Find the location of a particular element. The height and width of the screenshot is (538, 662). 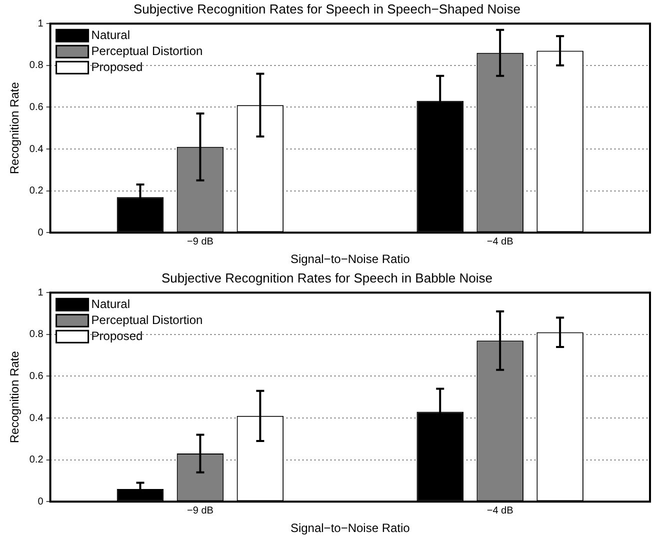

chart-title: Subjective Recognition Rates for Speech in Babble Noise is located at coordinates (327, 278).